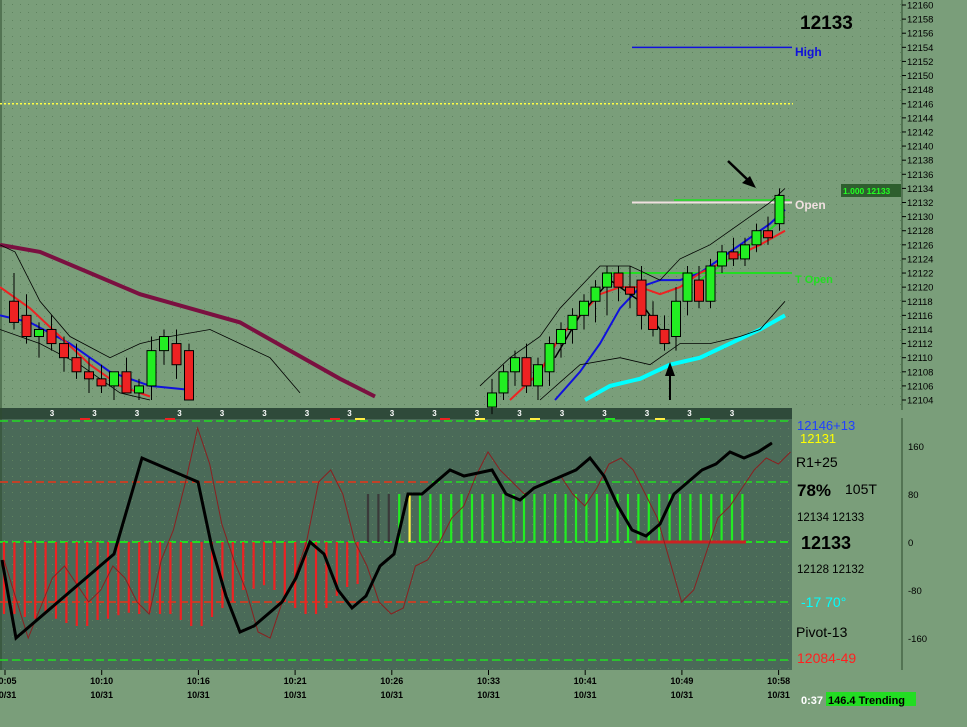 The image size is (967, 727). I want to click on open-label: Open, so click(810, 205).